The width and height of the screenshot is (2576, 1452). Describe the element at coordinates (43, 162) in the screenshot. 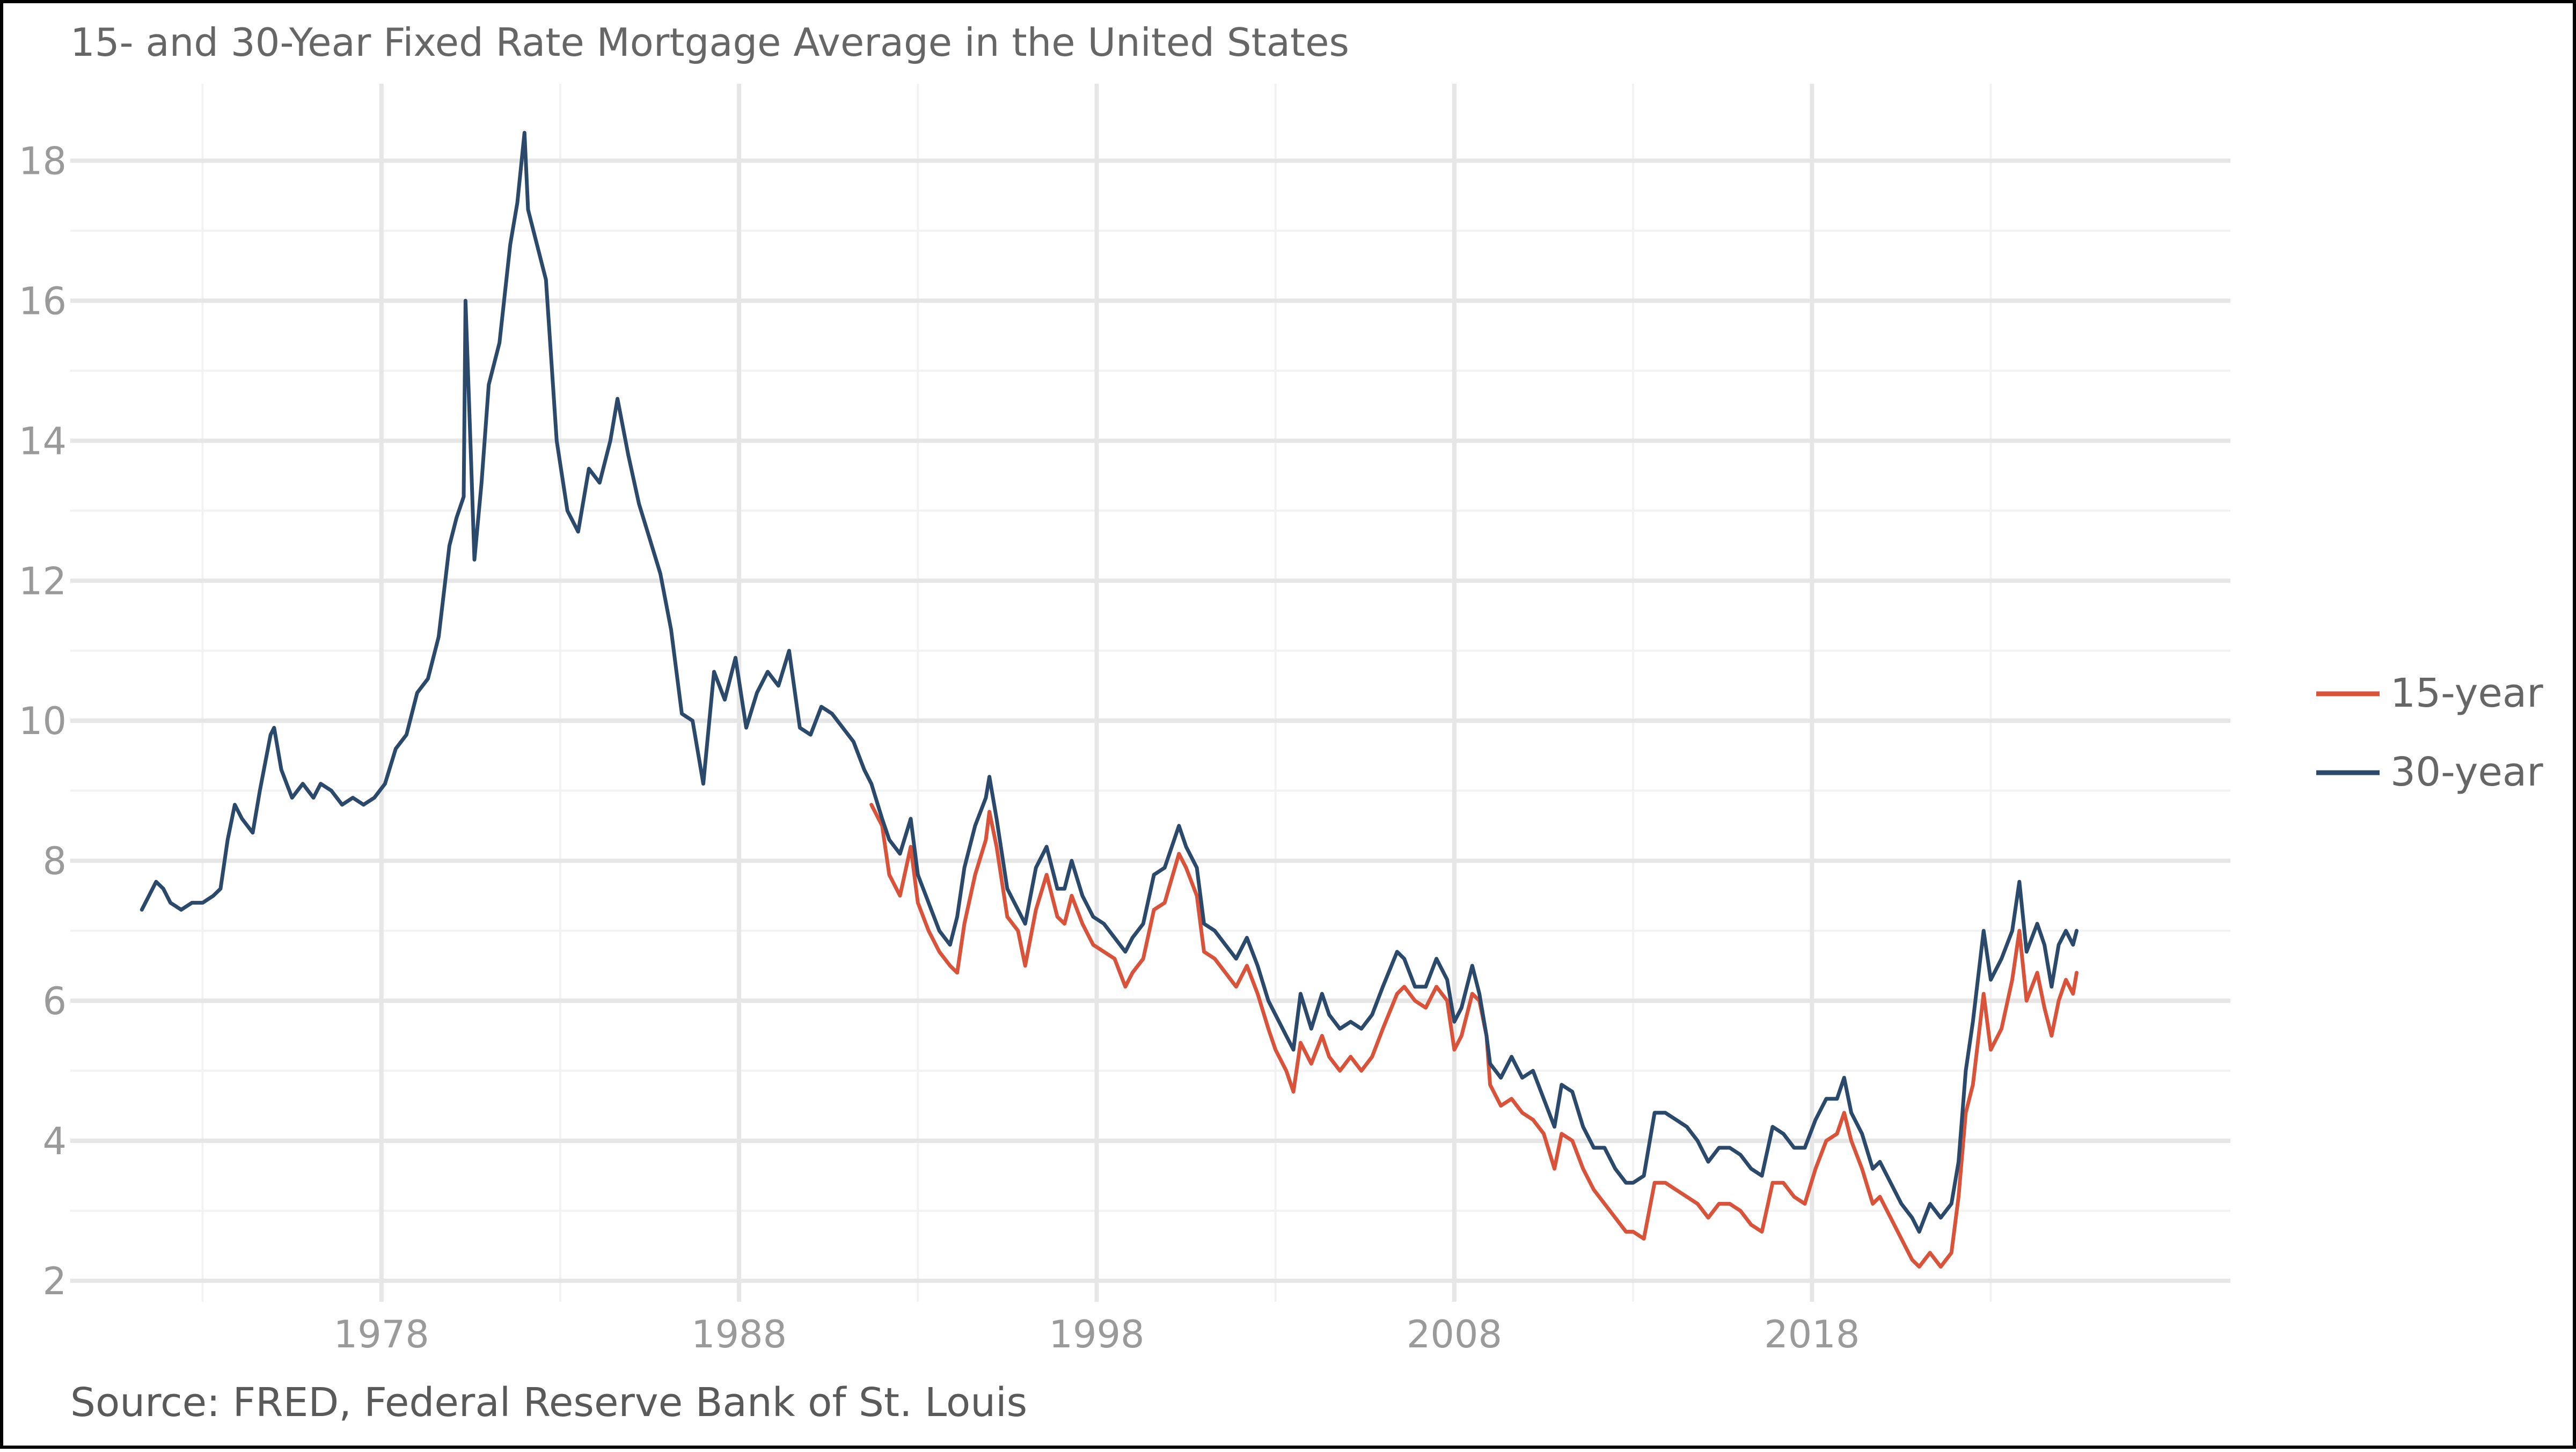

I see `y-tick-label-18: 18` at that location.